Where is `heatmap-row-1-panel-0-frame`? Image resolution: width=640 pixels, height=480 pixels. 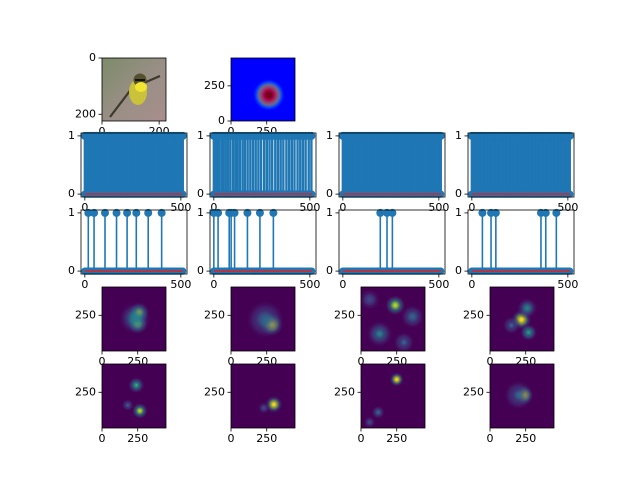 heatmap-row-1-panel-0-frame is located at coordinates (134, 396).